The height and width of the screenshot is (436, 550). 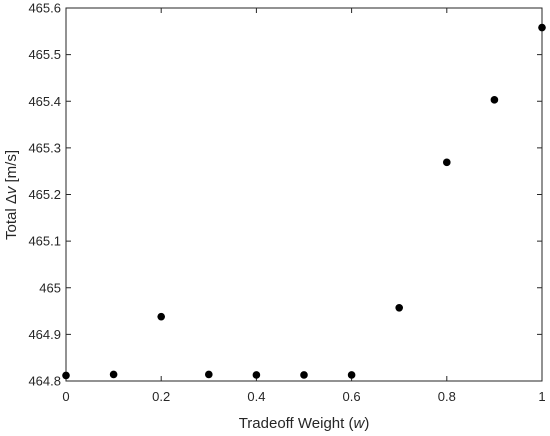 What do you see at coordinates (44, 147) in the screenshot?
I see `y-tick-label: 465.3` at bounding box center [44, 147].